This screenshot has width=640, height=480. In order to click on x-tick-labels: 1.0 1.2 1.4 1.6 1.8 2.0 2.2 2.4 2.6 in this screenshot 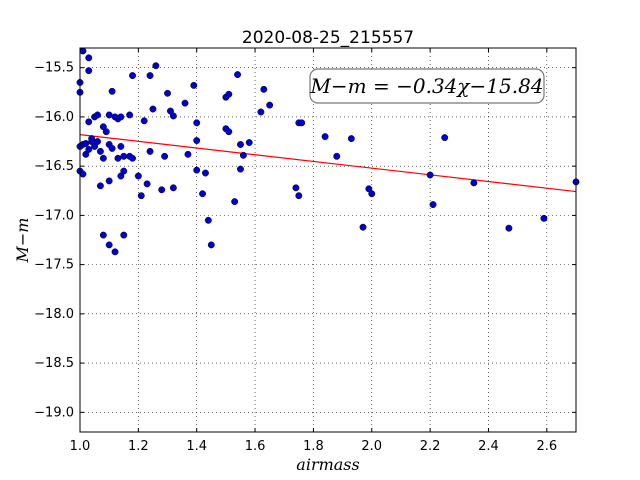, I will do `click(314, 446)`.